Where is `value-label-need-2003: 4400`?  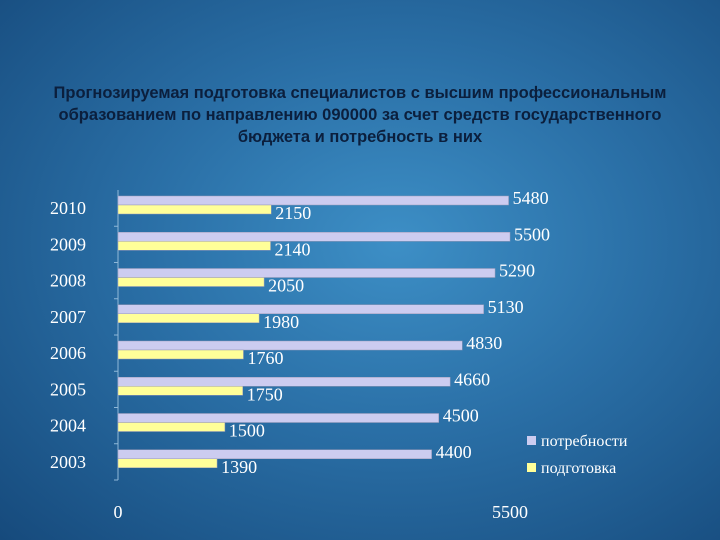 value-label-need-2003: 4400 is located at coordinates (454, 452).